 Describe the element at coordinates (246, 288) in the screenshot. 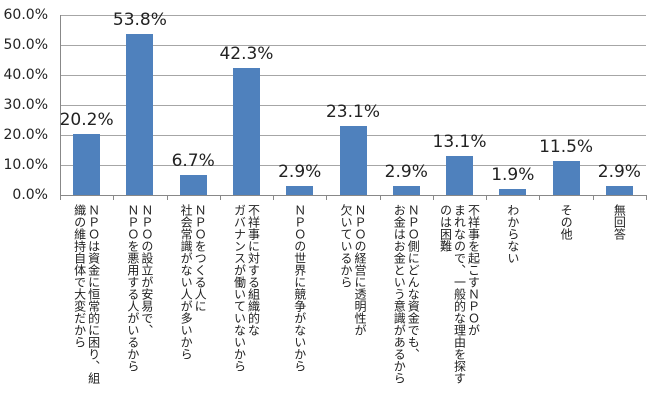

I see `x-category-label: 不祥事に対する組織的な ガバナンスが働いていないから` at that location.